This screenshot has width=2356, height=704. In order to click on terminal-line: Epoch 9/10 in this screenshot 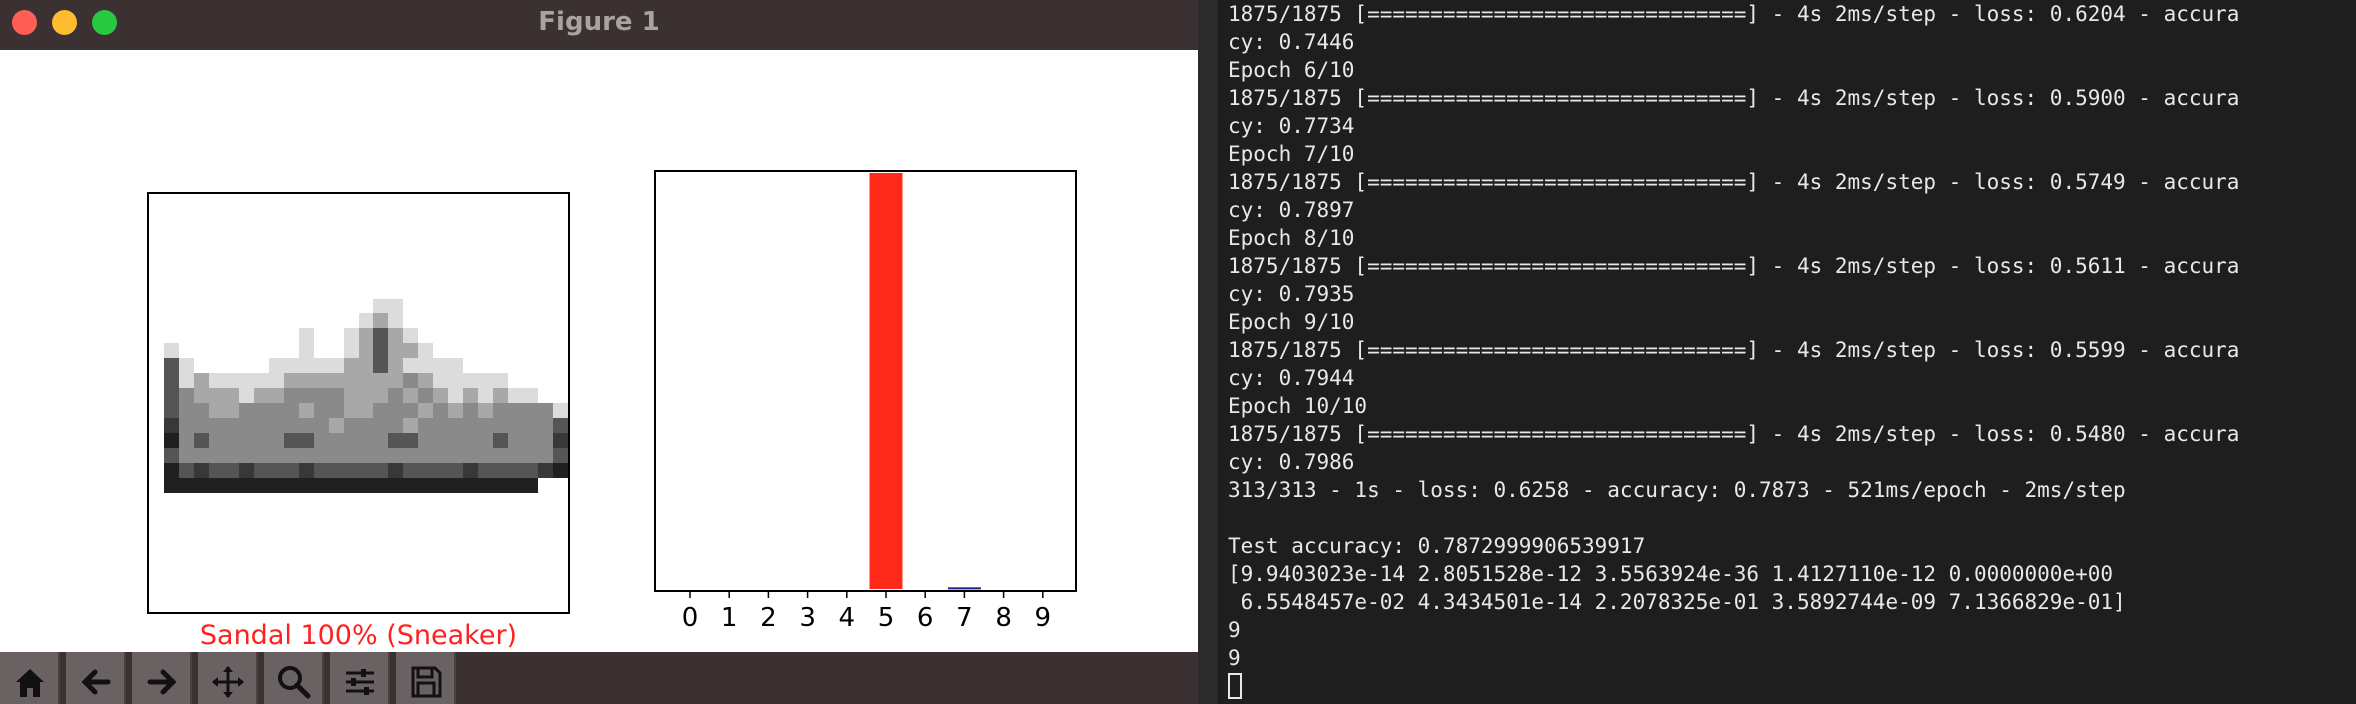, I will do `click(1291, 322)`.